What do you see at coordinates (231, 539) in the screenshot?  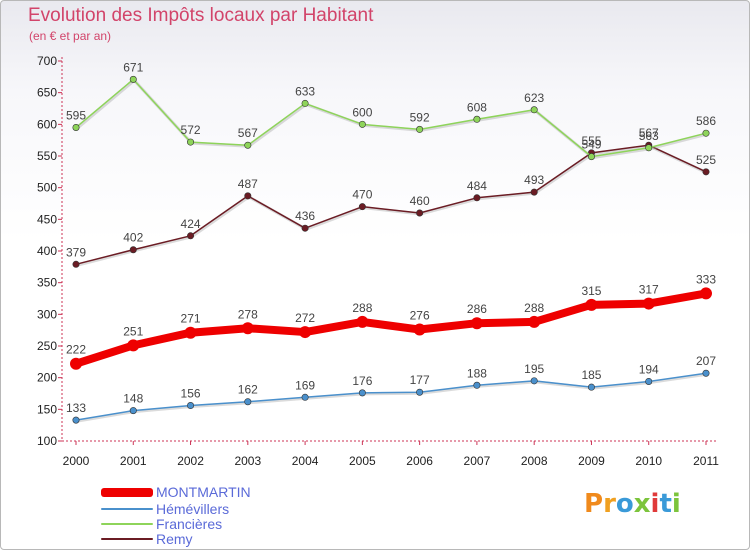 I see `legend-item-remy: Remy` at bounding box center [231, 539].